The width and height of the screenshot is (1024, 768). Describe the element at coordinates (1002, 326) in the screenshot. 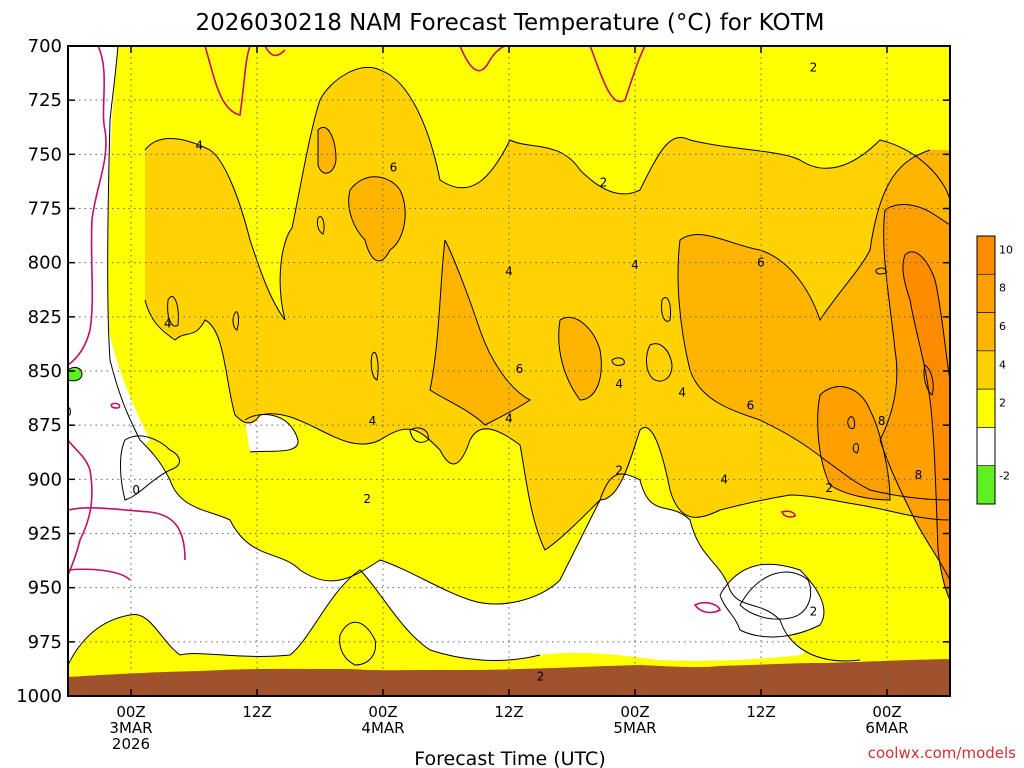

I see `colorbar-tick-label: 6` at that location.